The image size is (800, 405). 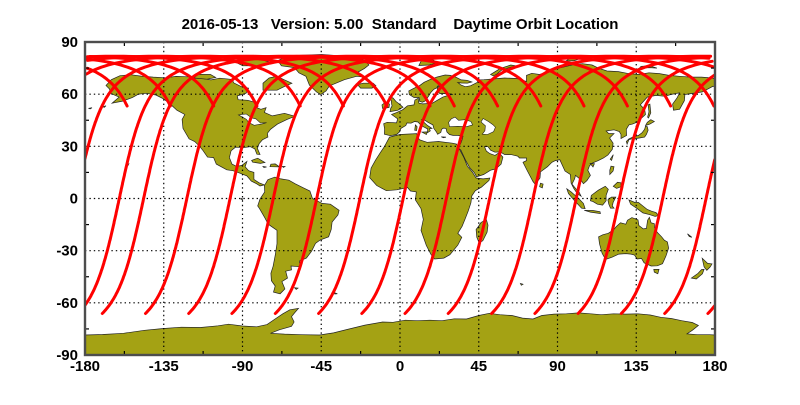 What do you see at coordinates (69, 94) in the screenshot?
I see `y-axis-tick-label: 60` at bounding box center [69, 94].